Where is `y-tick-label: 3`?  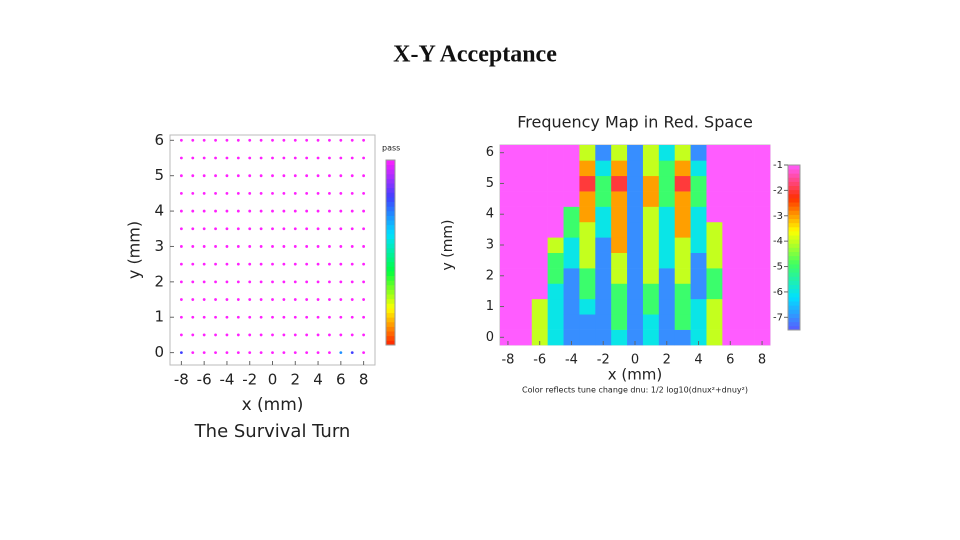 y-tick-label: 3 is located at coordinates (490, 245).